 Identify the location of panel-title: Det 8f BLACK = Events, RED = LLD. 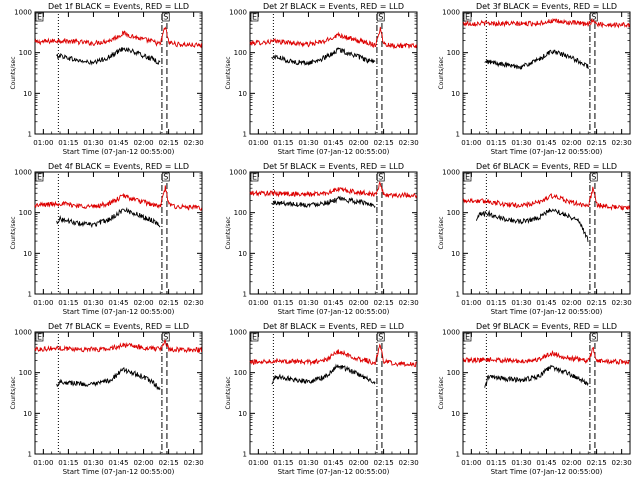
(333, 326).